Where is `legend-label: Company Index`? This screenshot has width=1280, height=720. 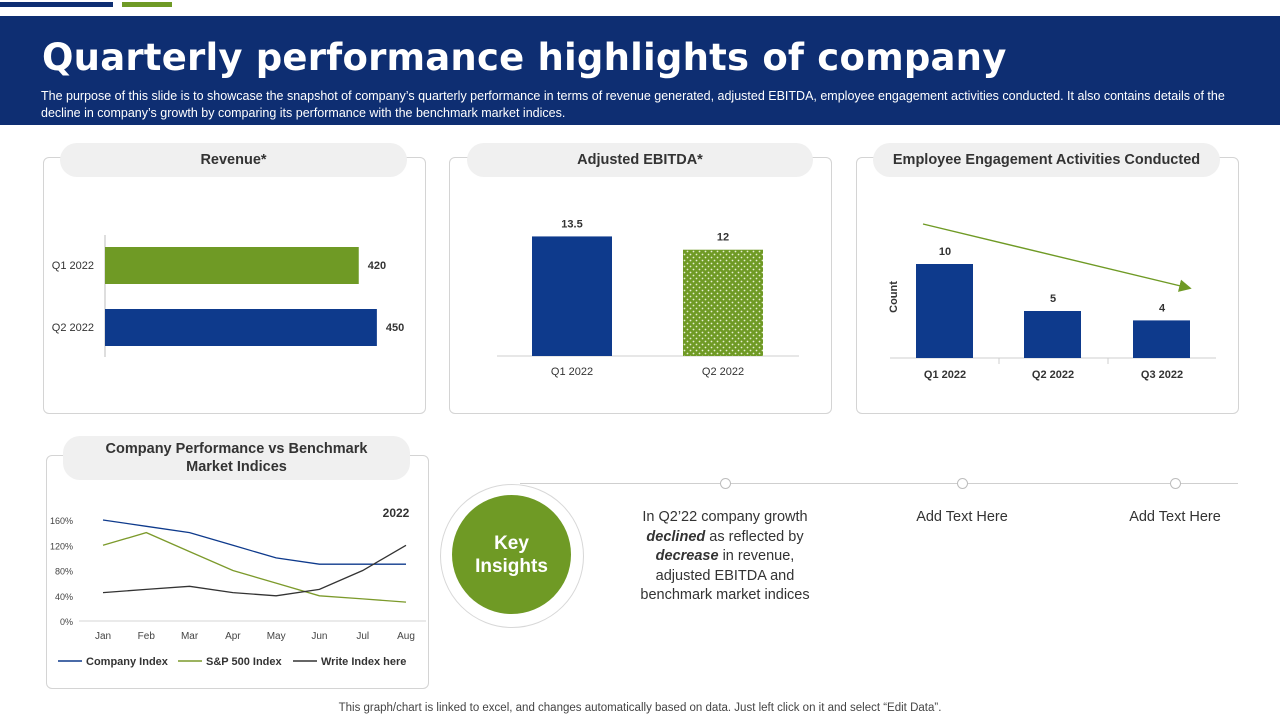
legend-label: Company Index is located at coordinates (127, 662).